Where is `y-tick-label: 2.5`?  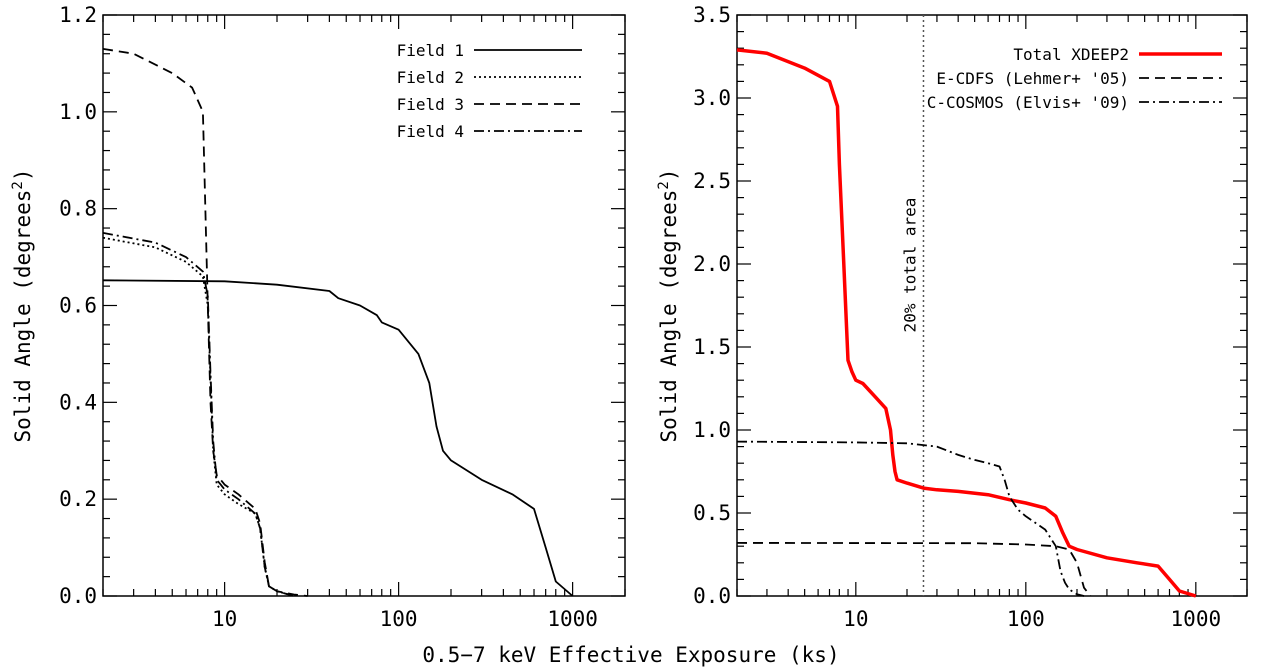
y-tick-label: 2.5 is located at coordinates (712, 181).